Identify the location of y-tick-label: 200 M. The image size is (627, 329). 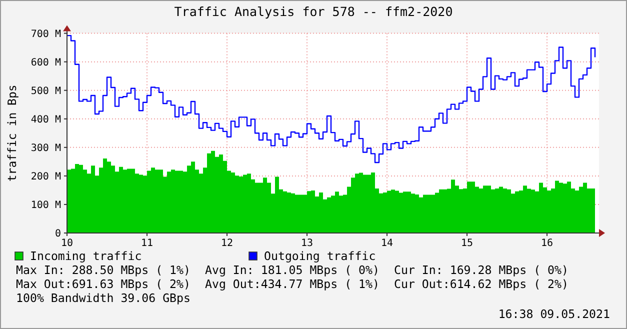
(45, 176).